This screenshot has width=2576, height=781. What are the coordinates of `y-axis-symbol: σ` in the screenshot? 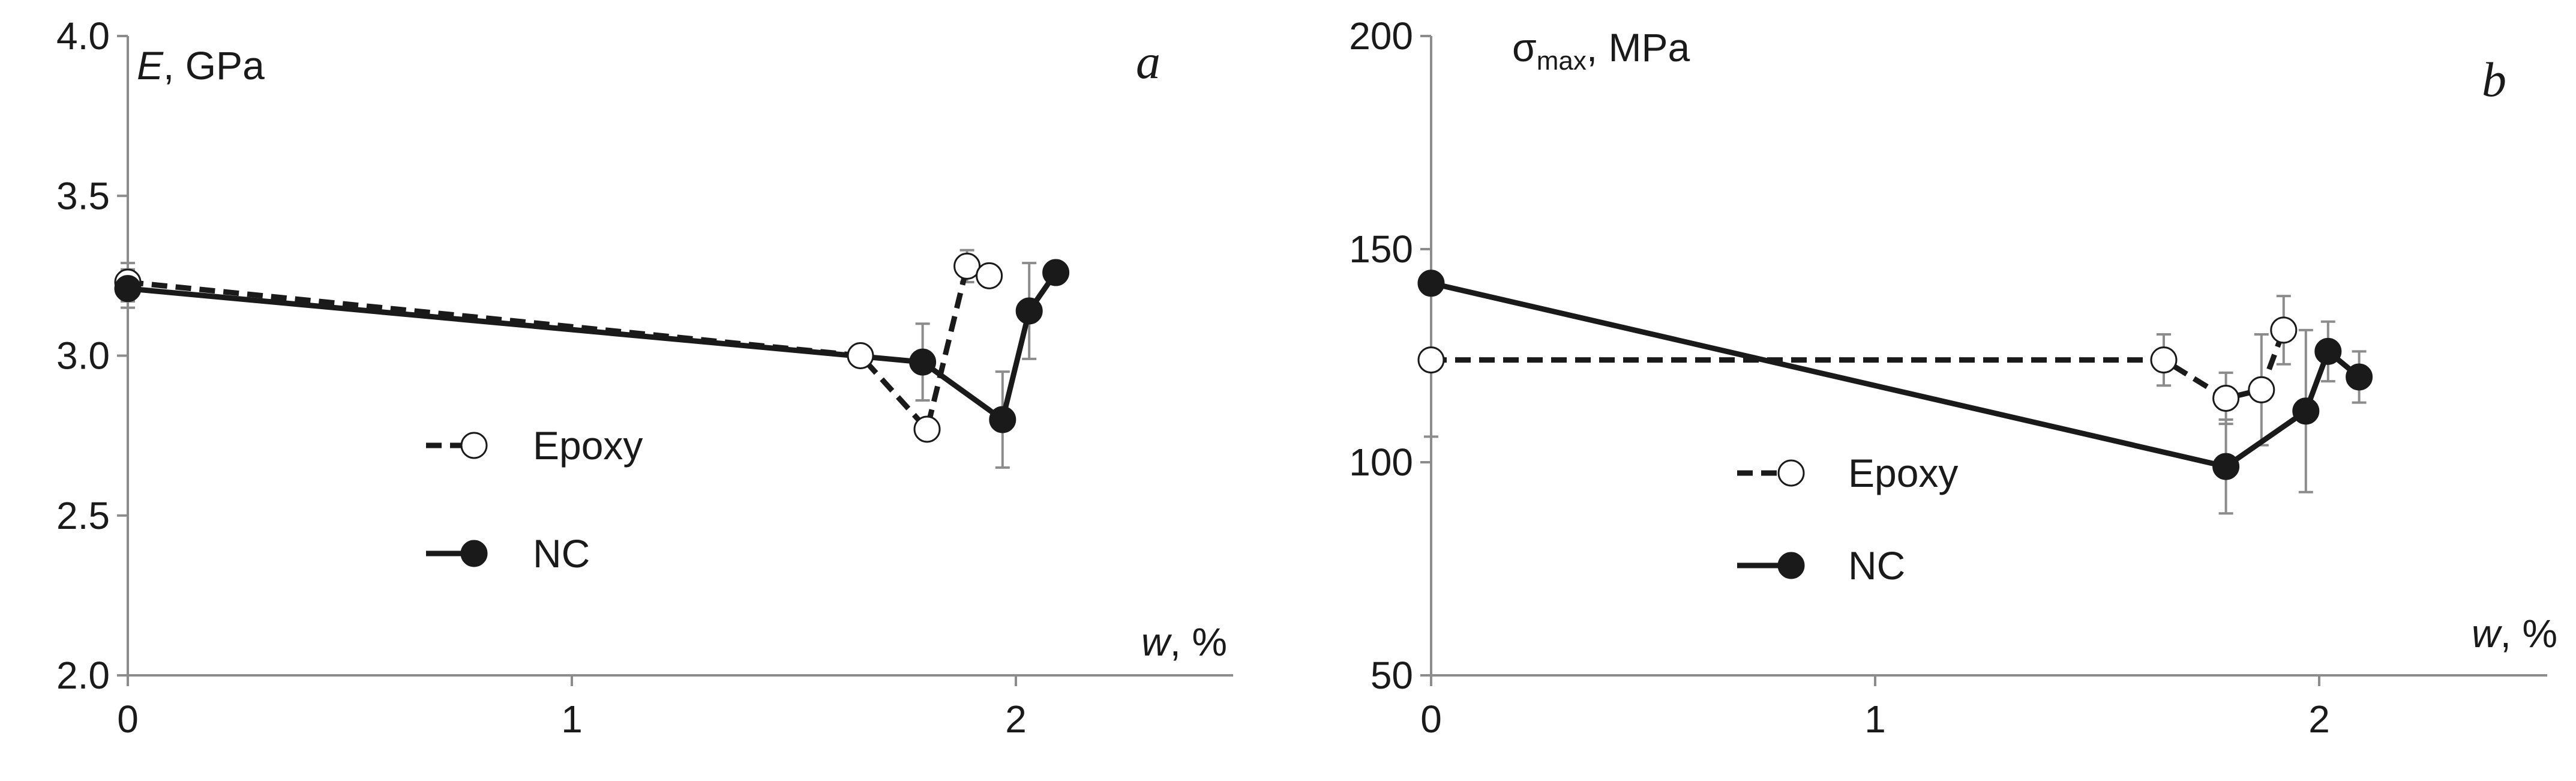 It's located at (1524, 47).